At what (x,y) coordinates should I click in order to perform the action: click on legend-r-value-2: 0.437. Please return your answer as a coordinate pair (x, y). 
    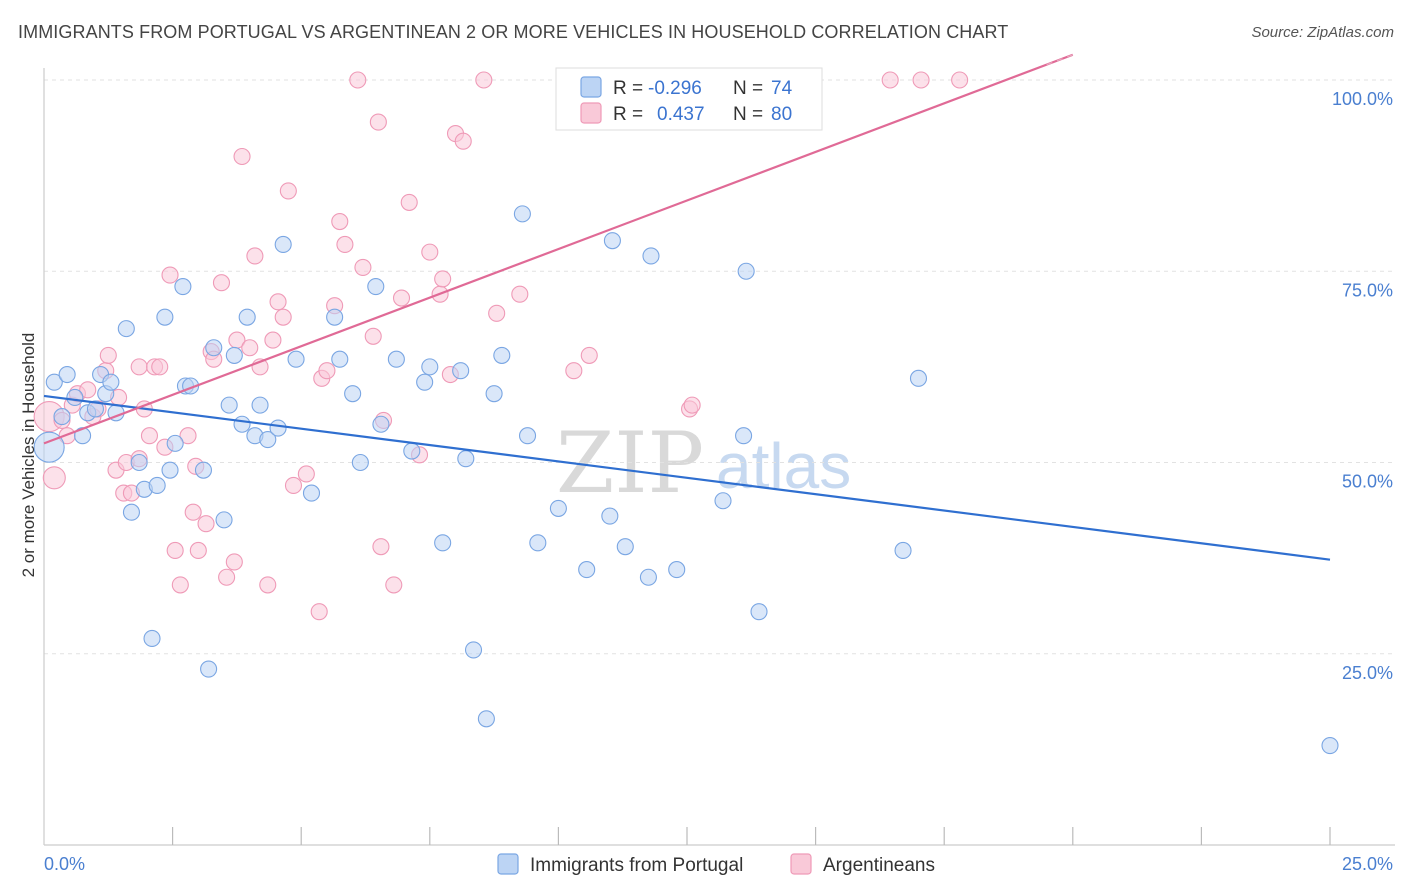
    Looking at the image, I should click on (681, 114).